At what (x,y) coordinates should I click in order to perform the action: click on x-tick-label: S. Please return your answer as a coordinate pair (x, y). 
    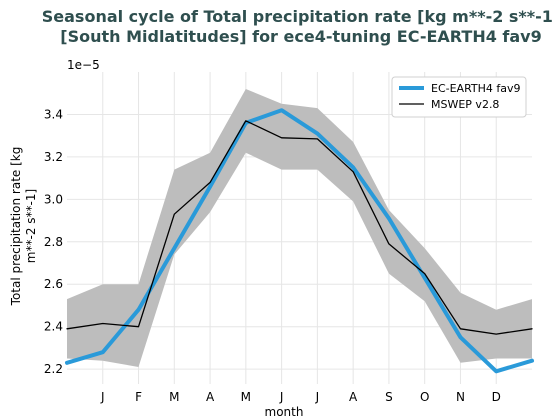
    Looking at the image, I should click on (389, 397).